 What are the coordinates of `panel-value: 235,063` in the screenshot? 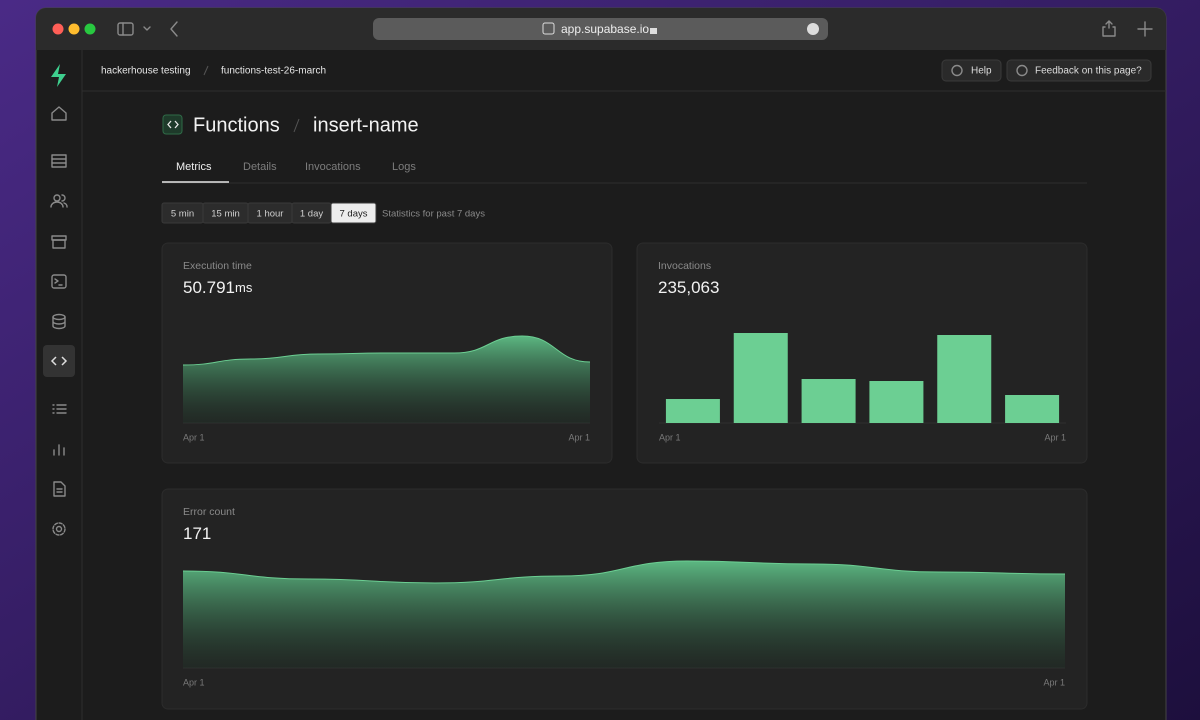 It's located at (688, 287).